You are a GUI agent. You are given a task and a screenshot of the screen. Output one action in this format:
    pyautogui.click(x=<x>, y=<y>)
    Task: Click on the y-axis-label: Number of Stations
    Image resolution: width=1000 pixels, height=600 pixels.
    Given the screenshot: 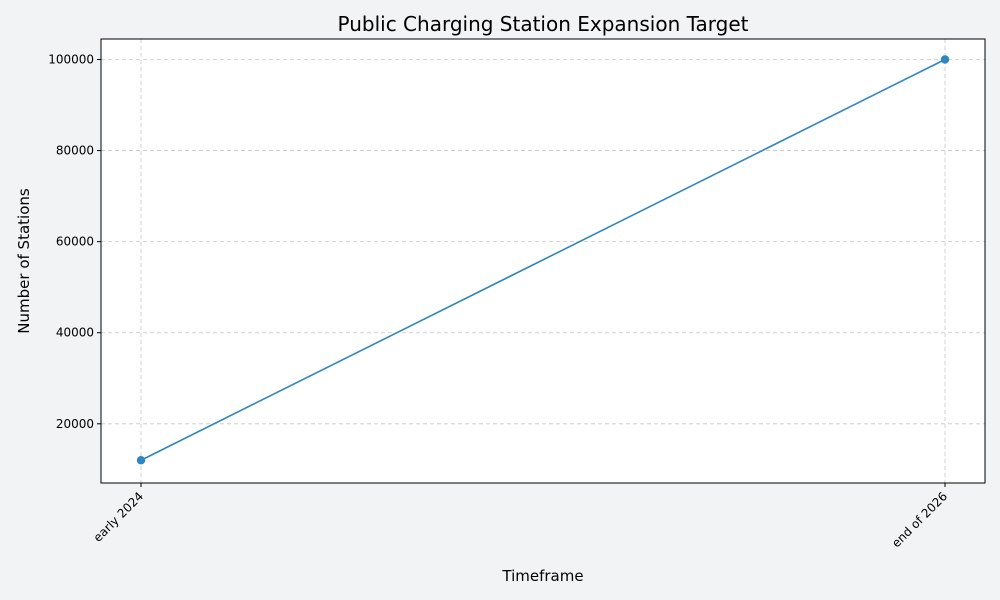 What is the action you would take?
    pyautogui.click(x=24, y=261)
    